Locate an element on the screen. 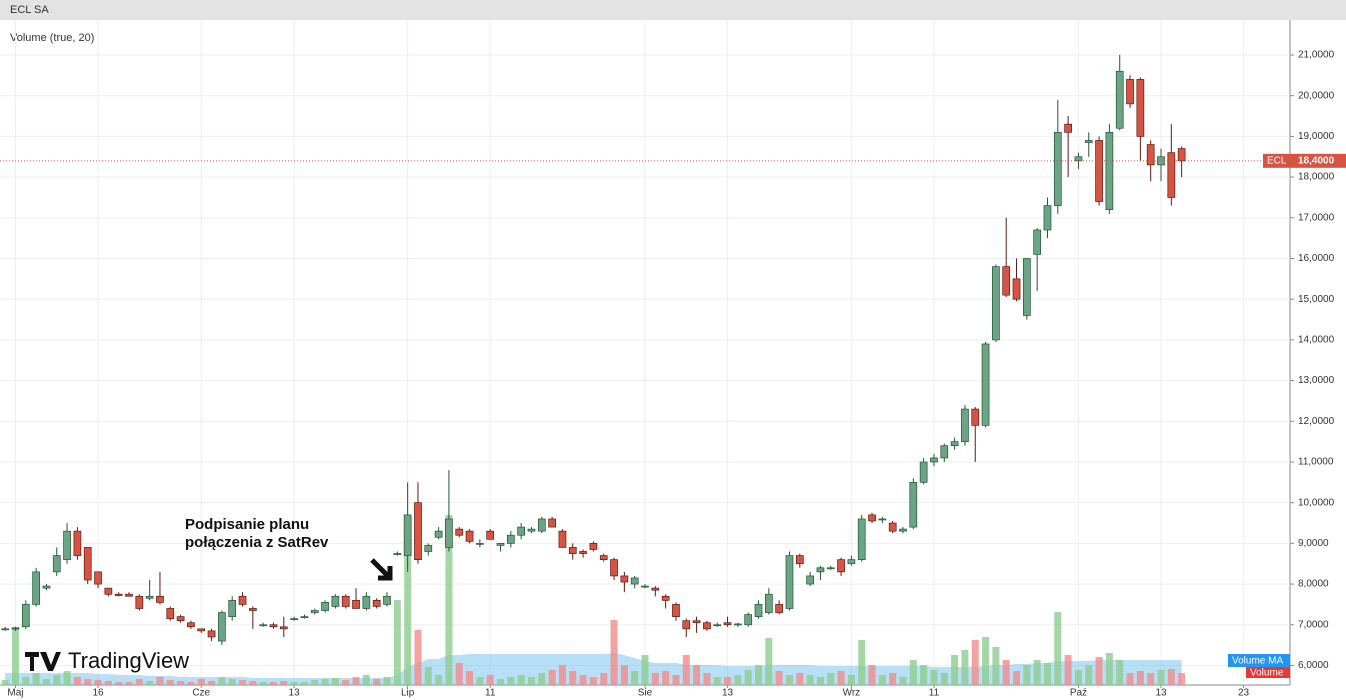 The height and width of the screenshot is (700, 1346). legend-bg is located at coordinates (1268, 672).